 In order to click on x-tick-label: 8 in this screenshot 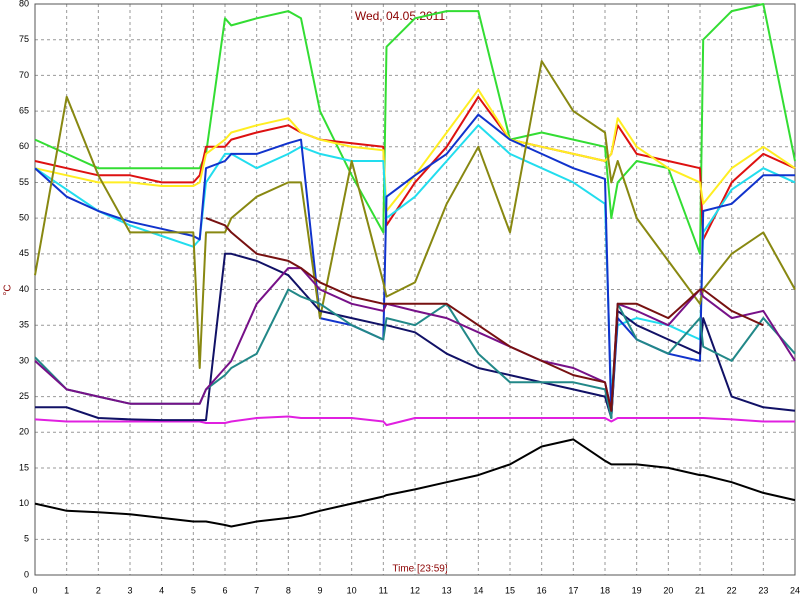, I will do `click(288, 590)`.